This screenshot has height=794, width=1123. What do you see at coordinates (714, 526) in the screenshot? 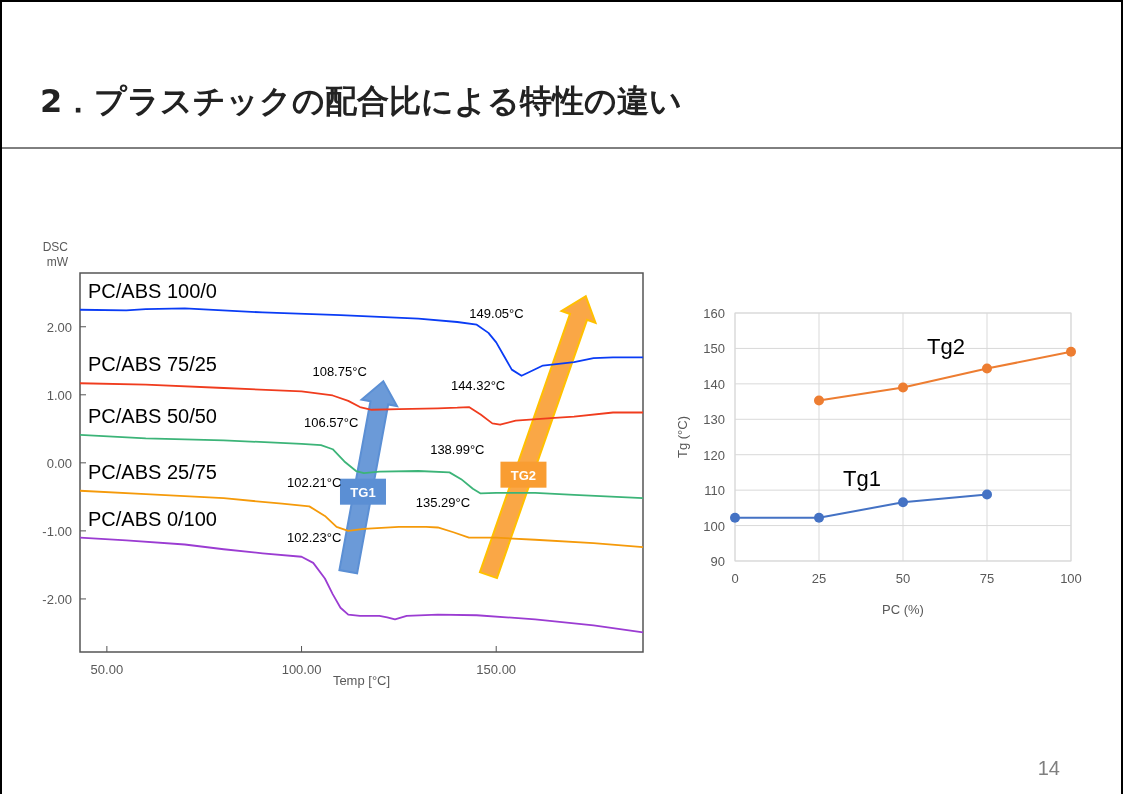
I see `y-tick-label: 100` at bounding box center [714, 526].